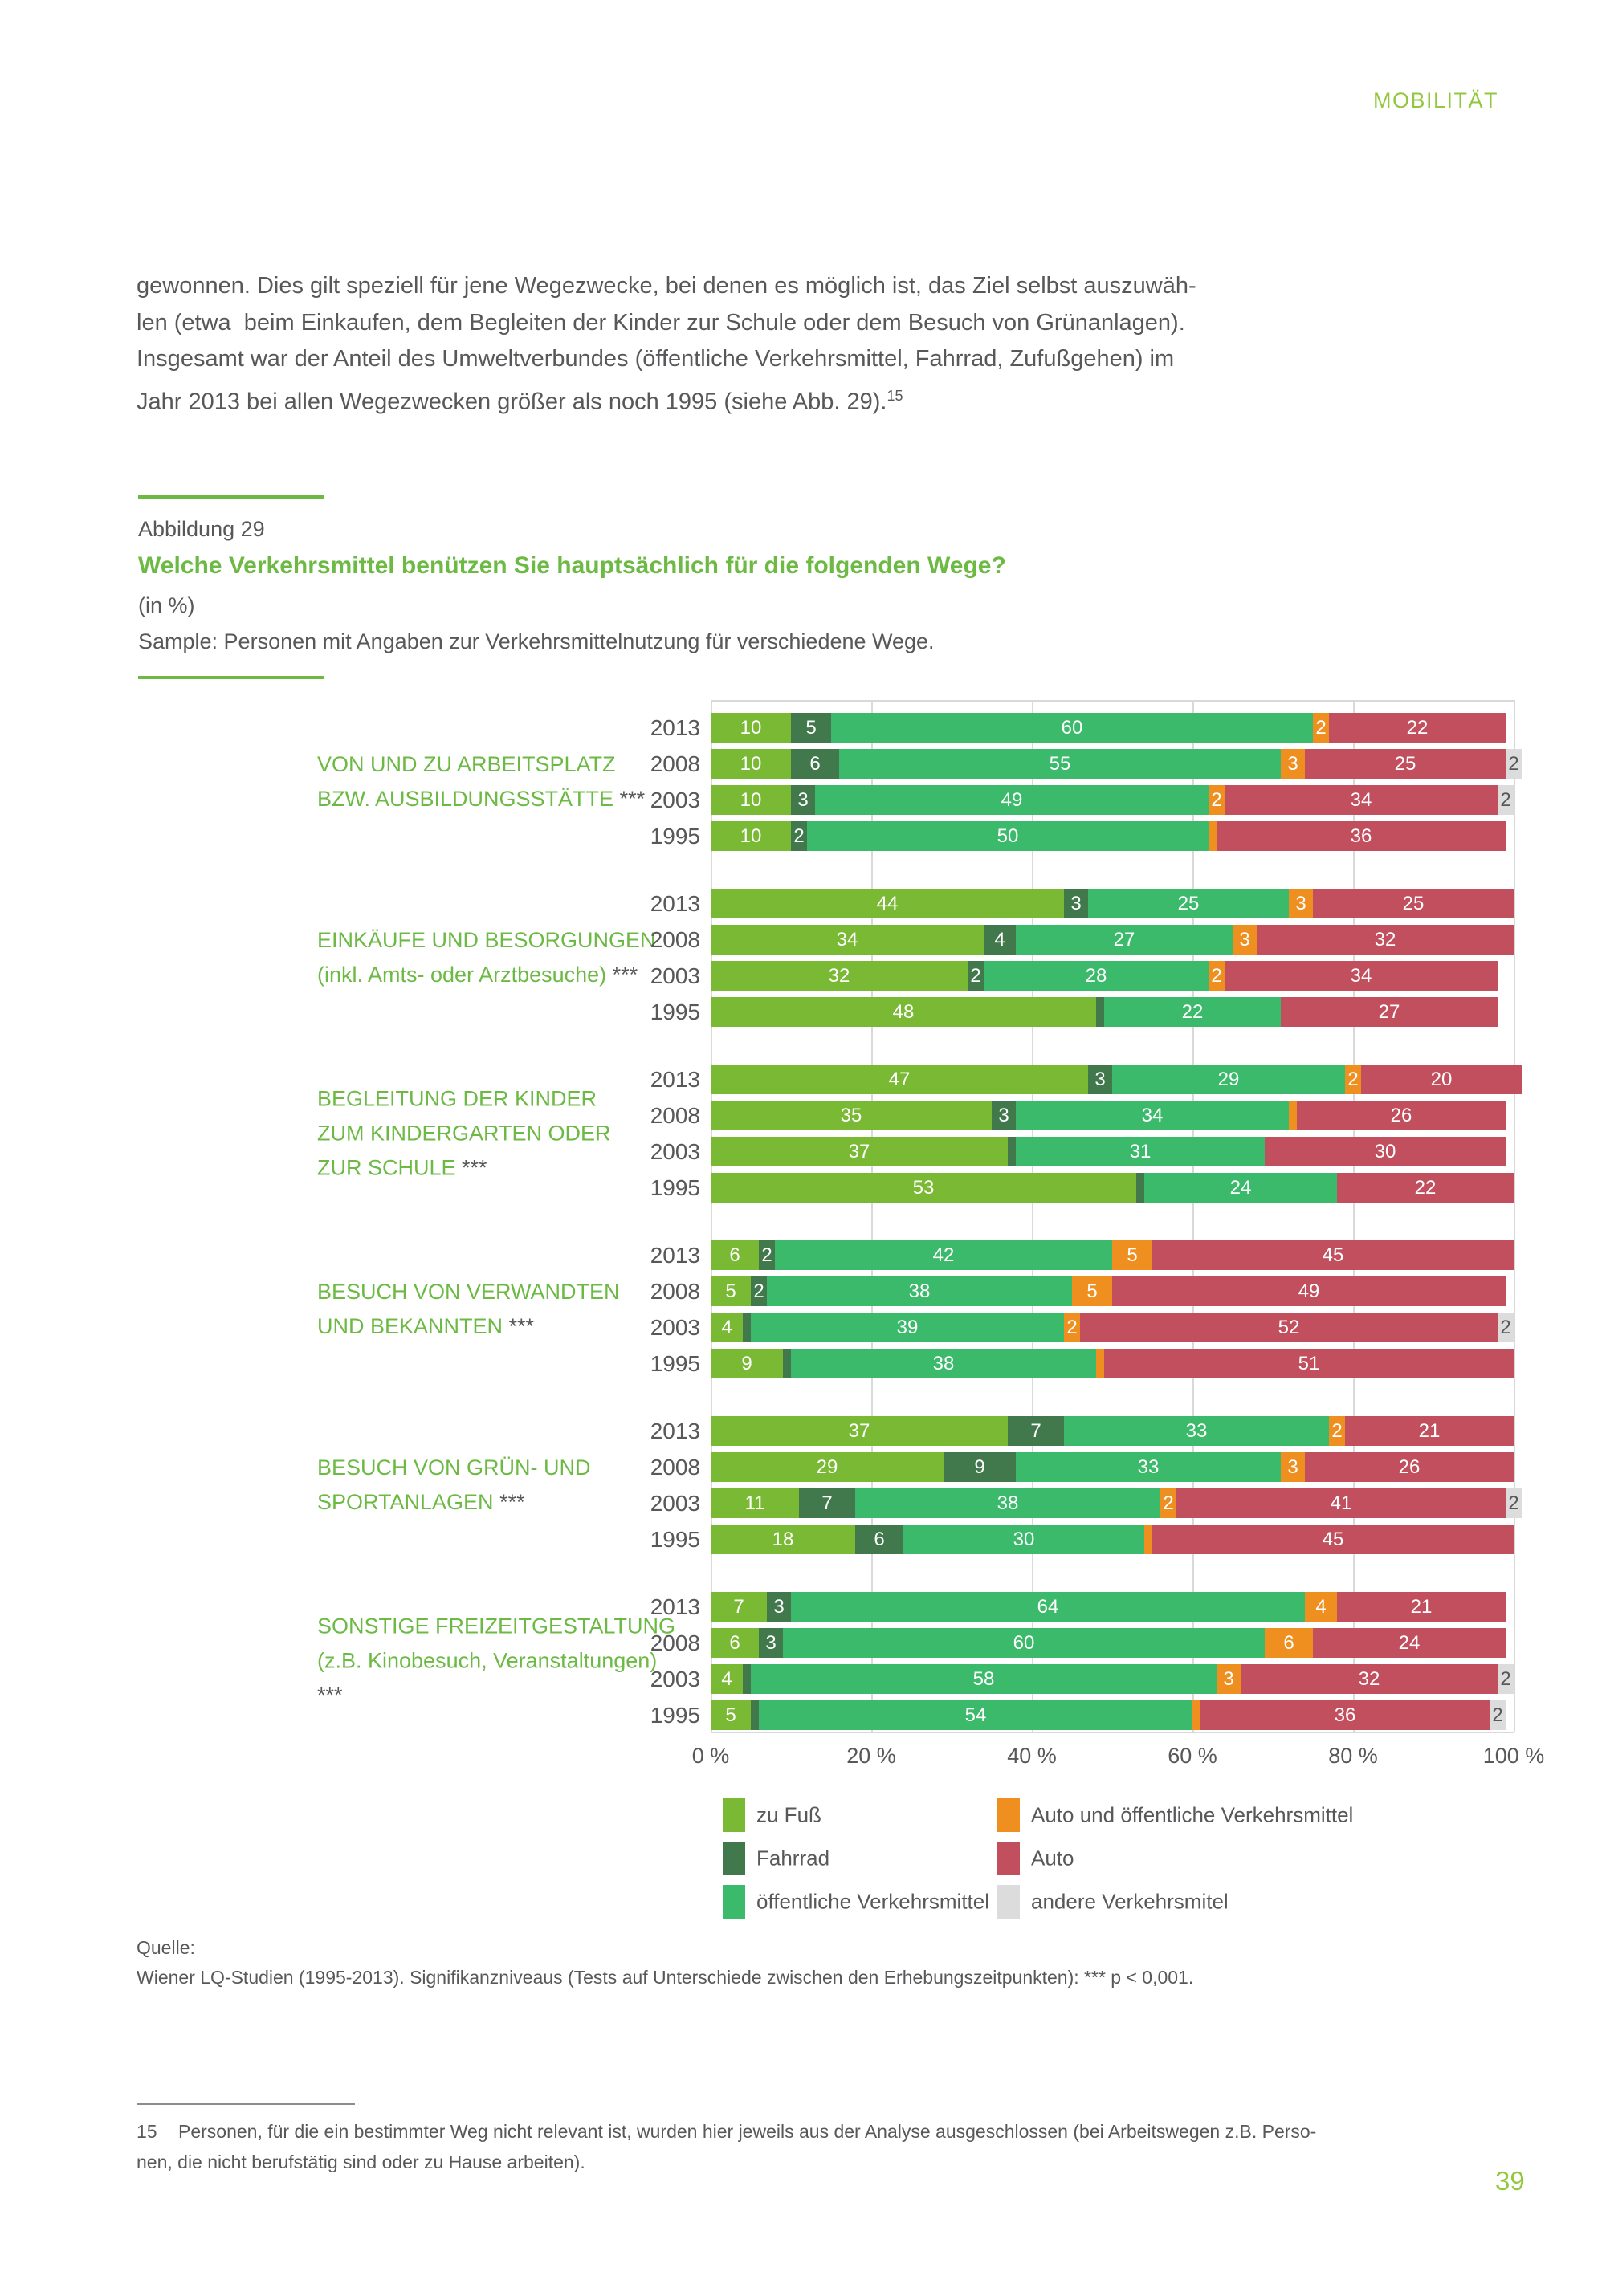 The width and height of the screenshot is (1606, 2296). I want to click on bar-segment-oeffi: 31, so click(1141, 1151).